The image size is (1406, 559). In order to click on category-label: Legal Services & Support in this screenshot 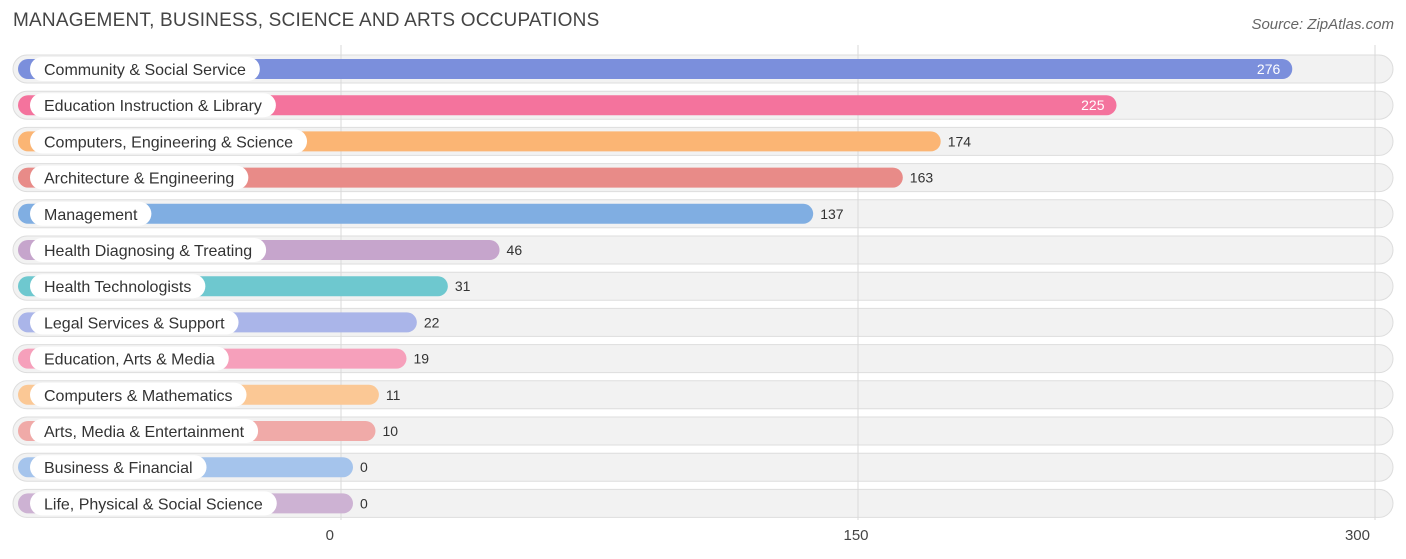, I will do `click(134, 323)`.